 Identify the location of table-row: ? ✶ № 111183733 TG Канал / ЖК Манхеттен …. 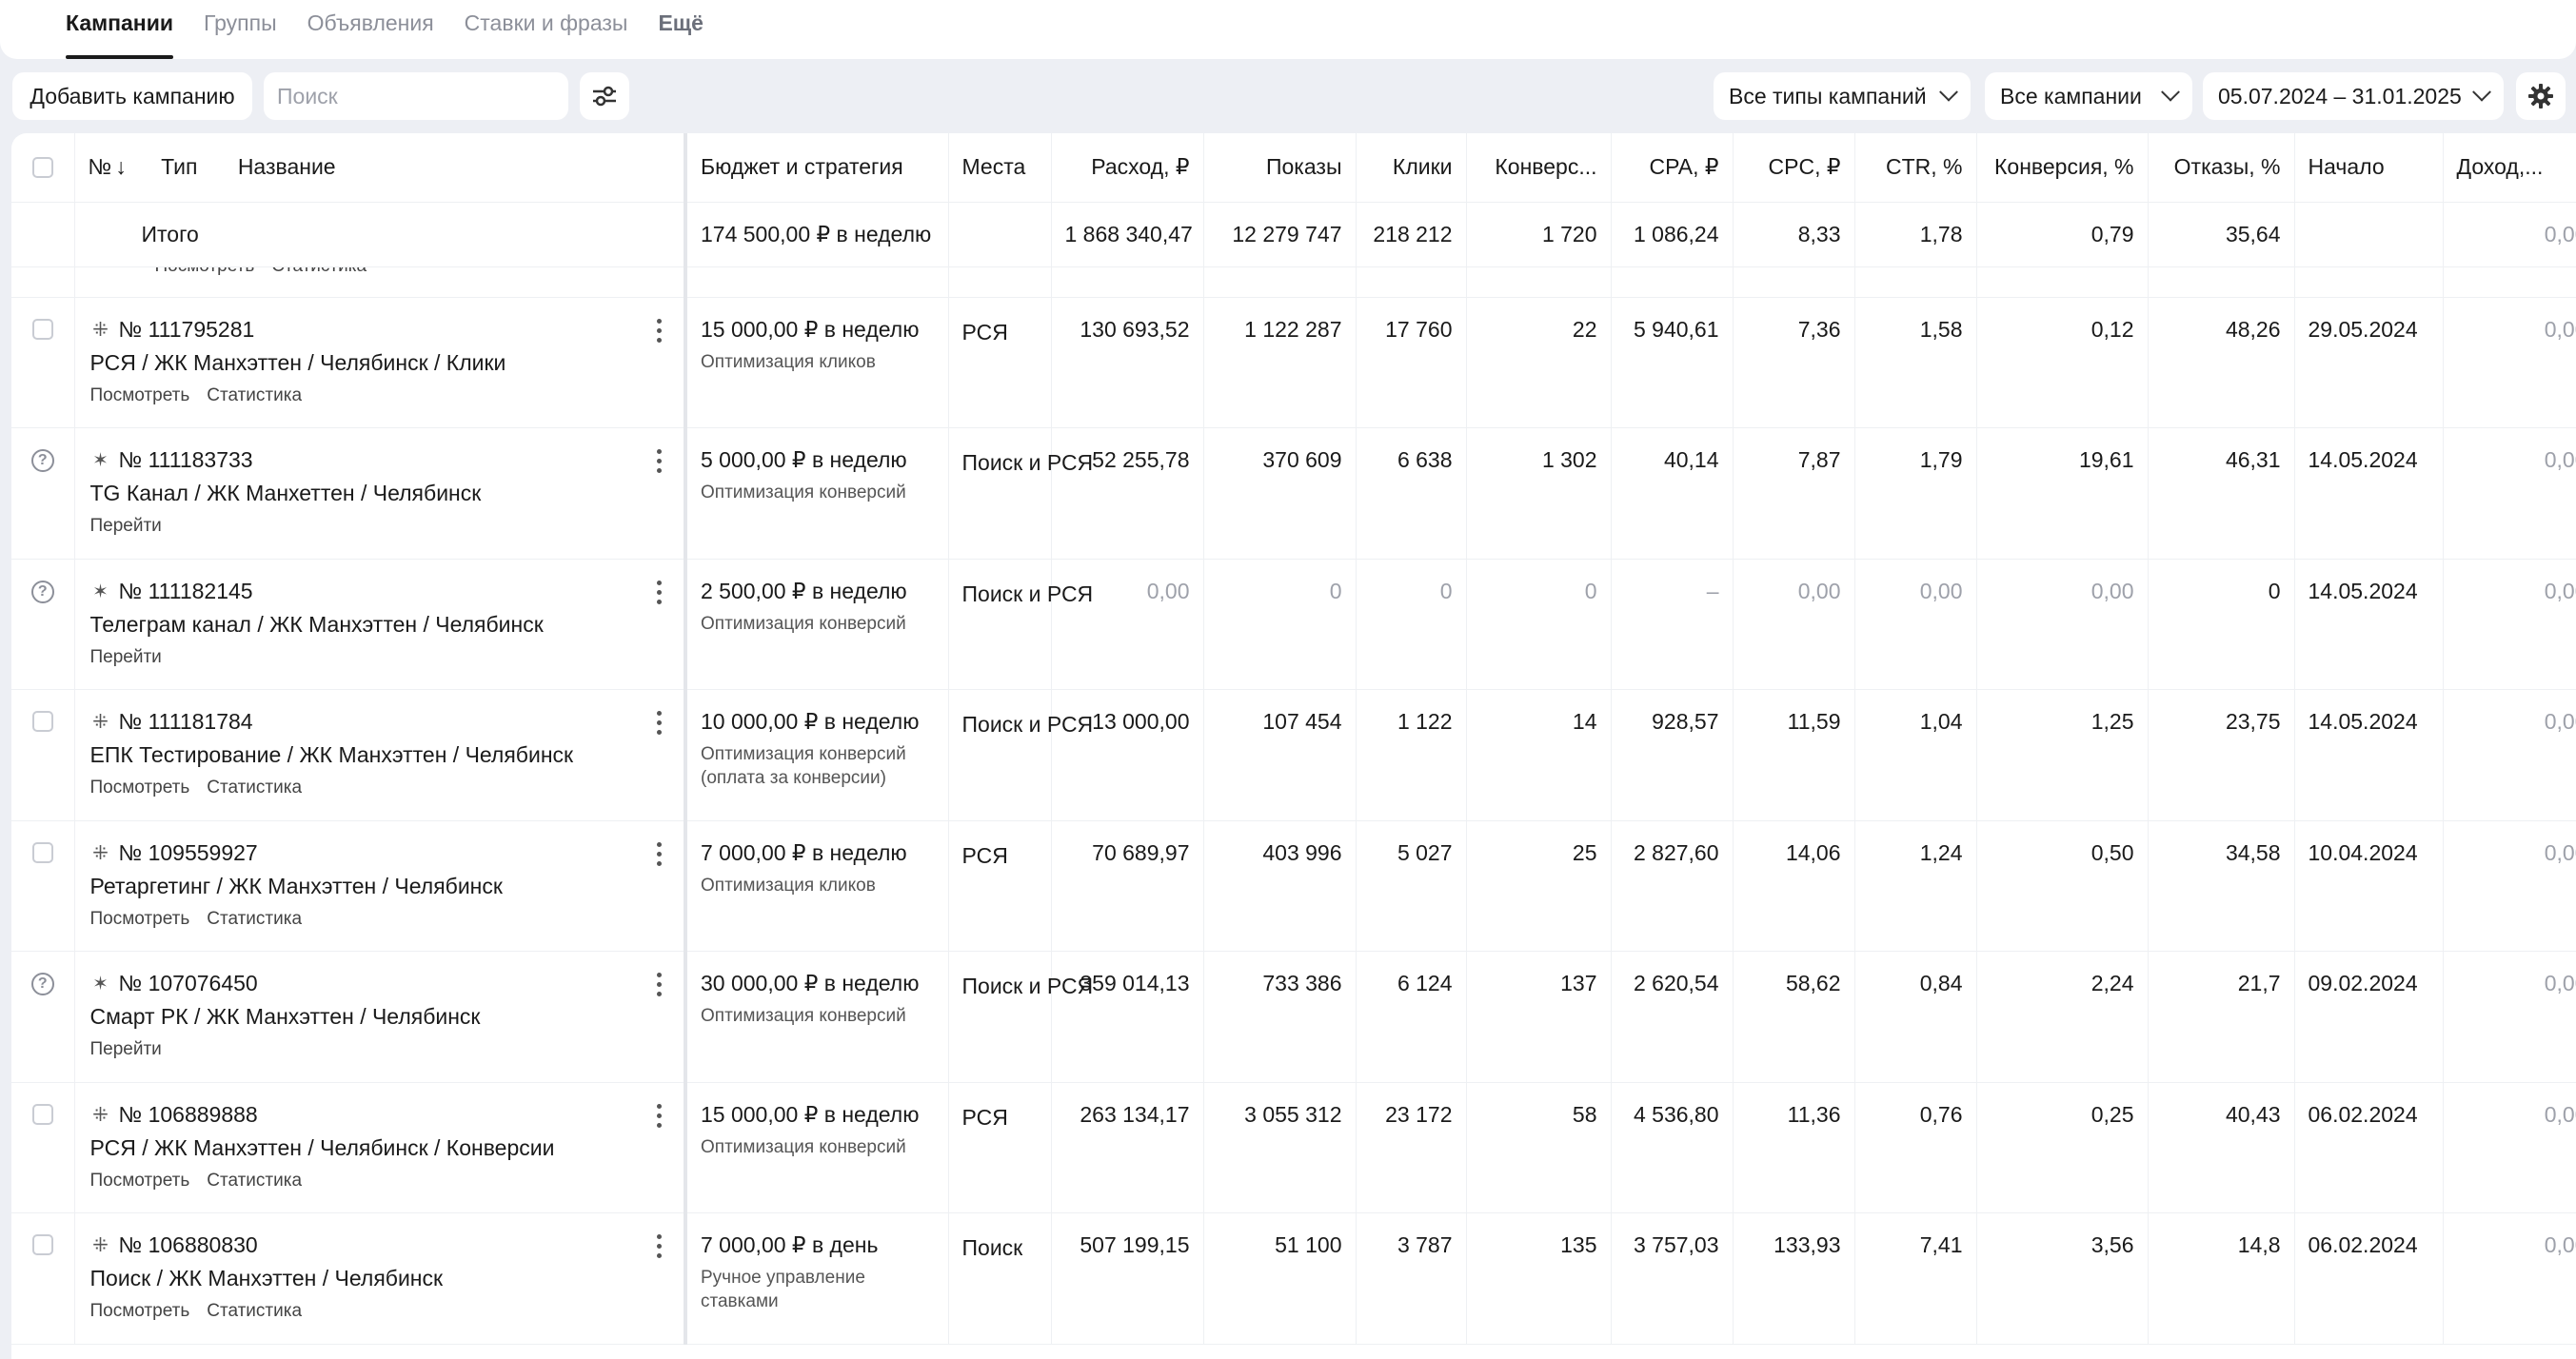
(1294, 493).